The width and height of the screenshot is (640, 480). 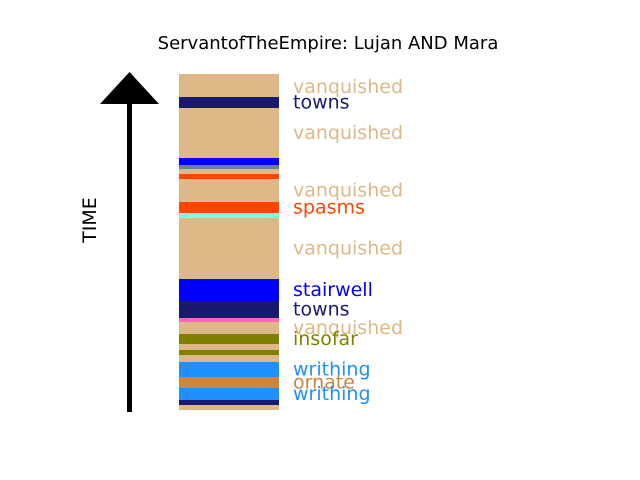 I want to click on segment-label: spasms, so click(x=329, y=208).